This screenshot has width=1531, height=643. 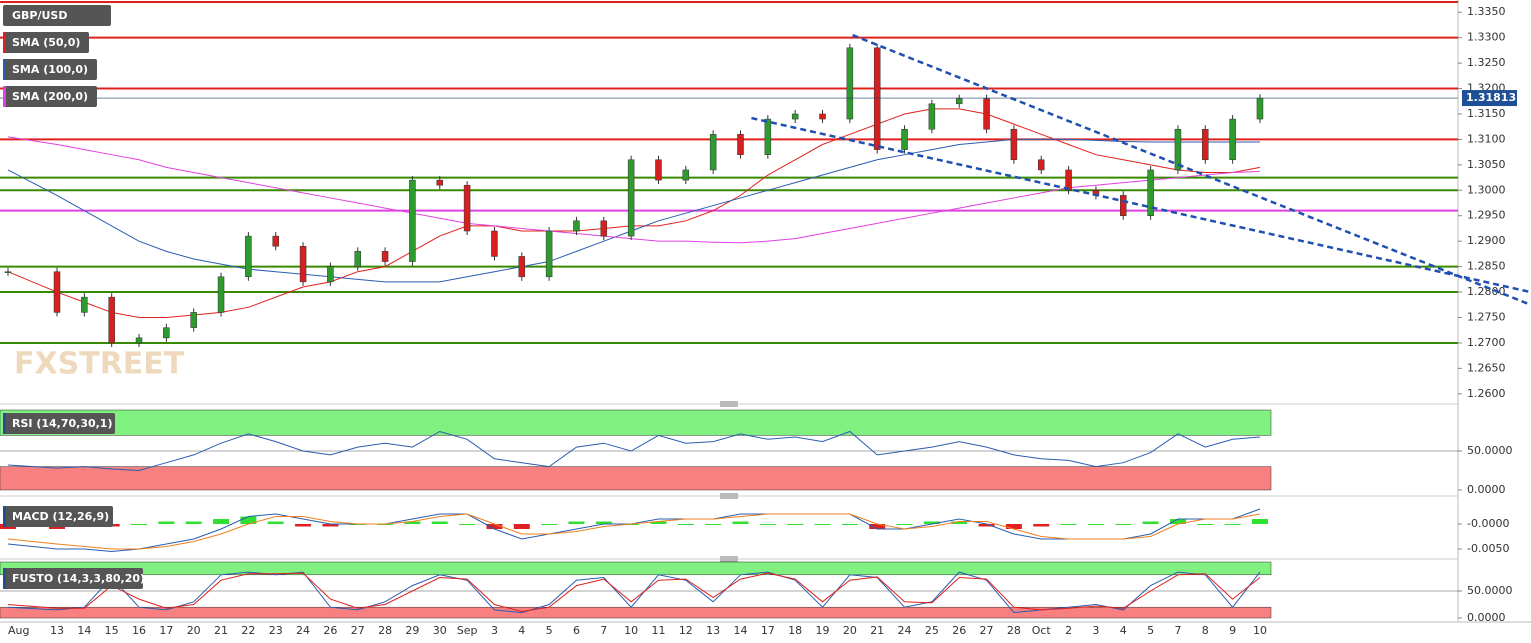 What do you see at coordinates (1486, 367) in the screenshot?
I see `y-tick-label: 1.2650` at bounding box center [1486, 367].